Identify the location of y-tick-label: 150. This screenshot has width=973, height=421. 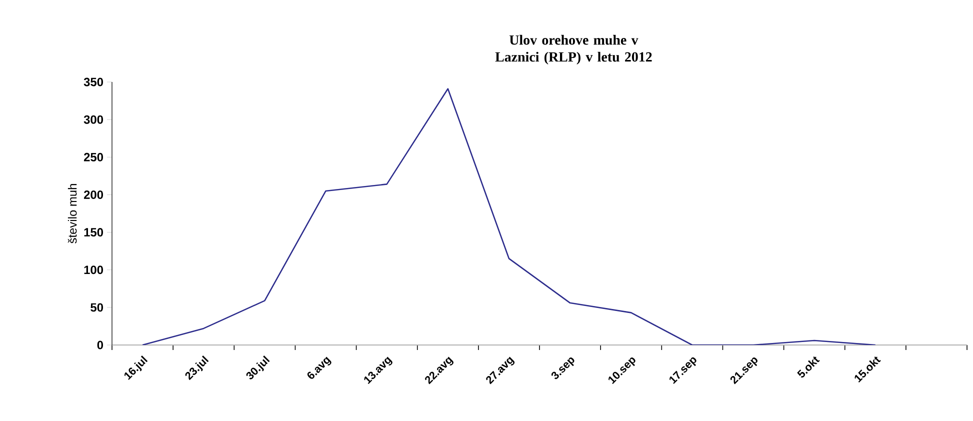
(94, 232).